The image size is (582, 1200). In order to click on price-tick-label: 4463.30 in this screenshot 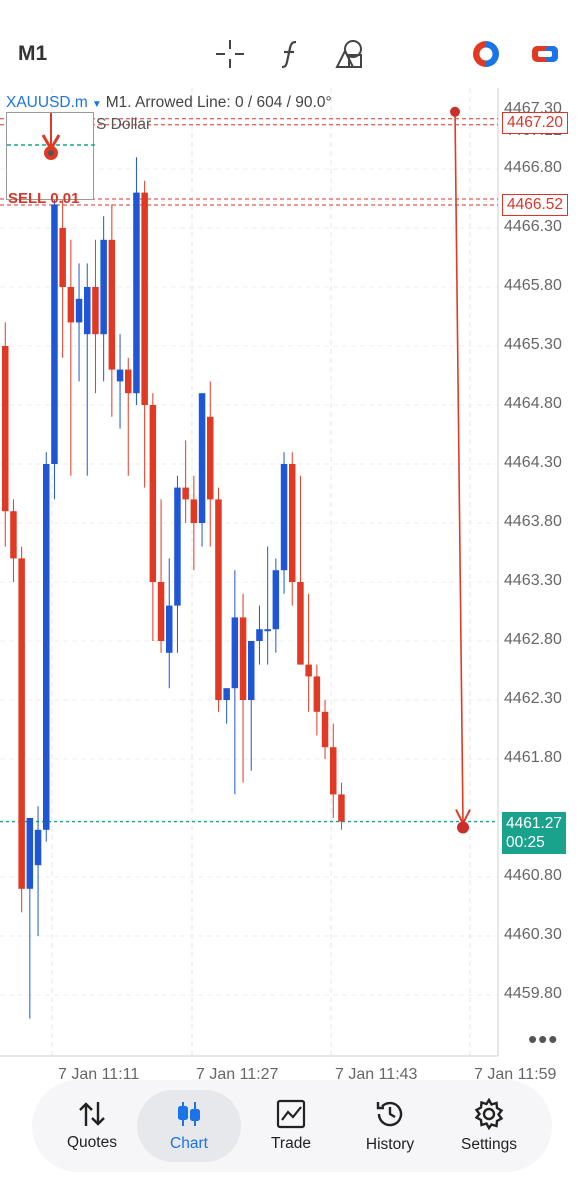, I will do `click(533, 580)`.